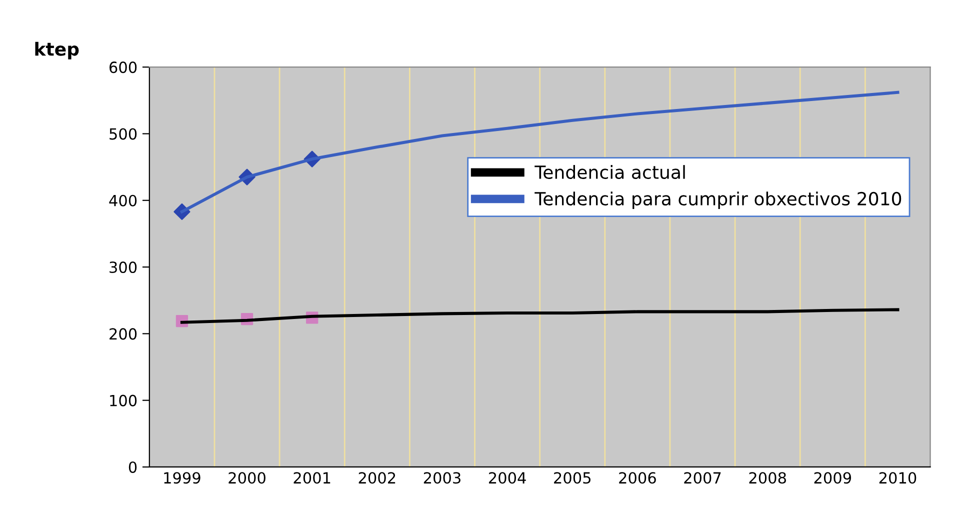 The image size is (964, 516). Describe the element at coordinates (123, 68) in the screenshot. I see `y-tick-label: 600` at that location.